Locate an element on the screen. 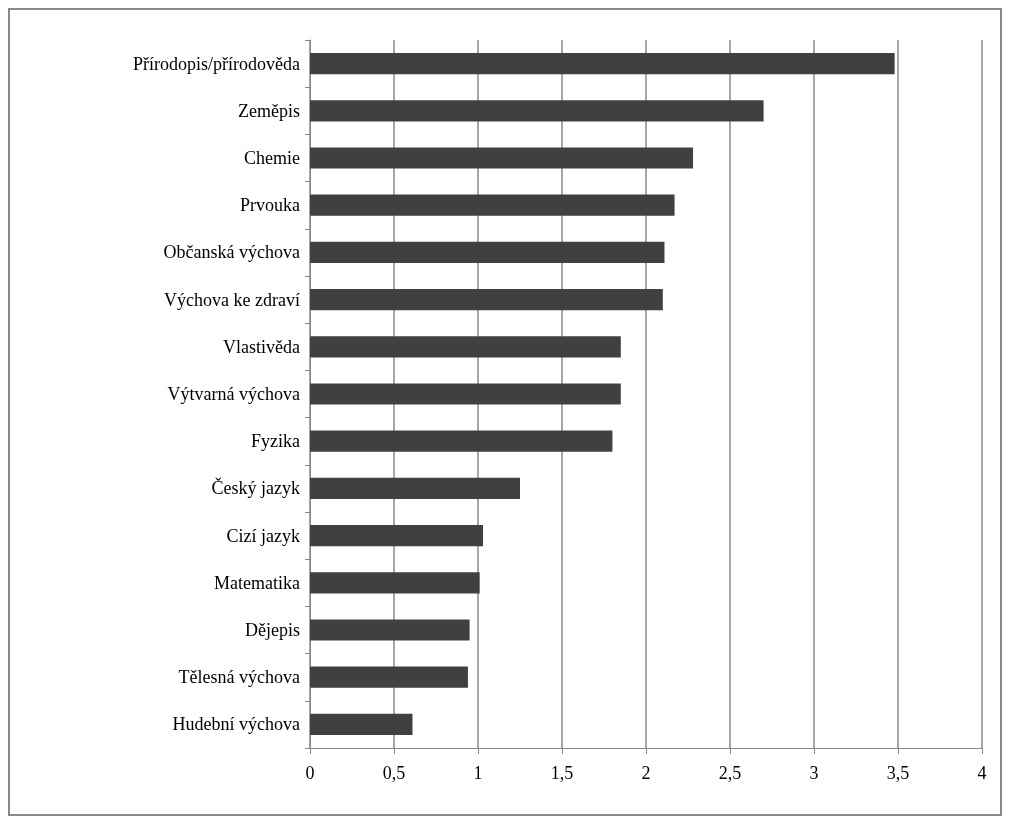 The image size is (1011, 826). y-tick-label: Občanská výchova is located at coordinates (232, 252).